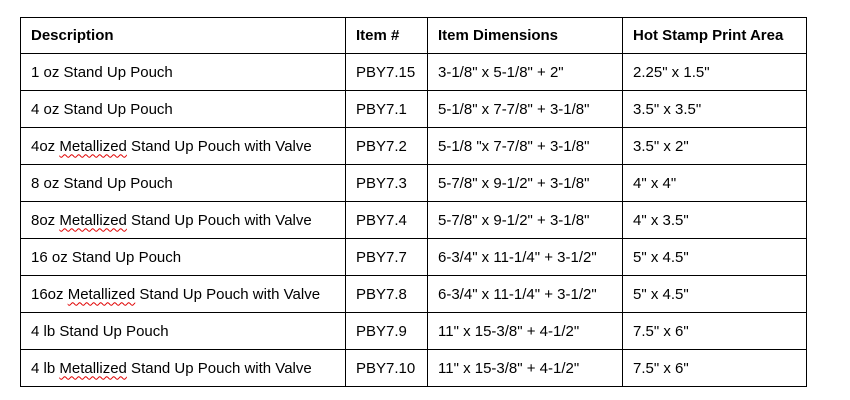 The height and width of the screenshot is (400, 850). What do you see at coordinates (386, 109) in the screenshot?
I see `item-number-cell: PBY7.1` at bounding box center [386, 109].